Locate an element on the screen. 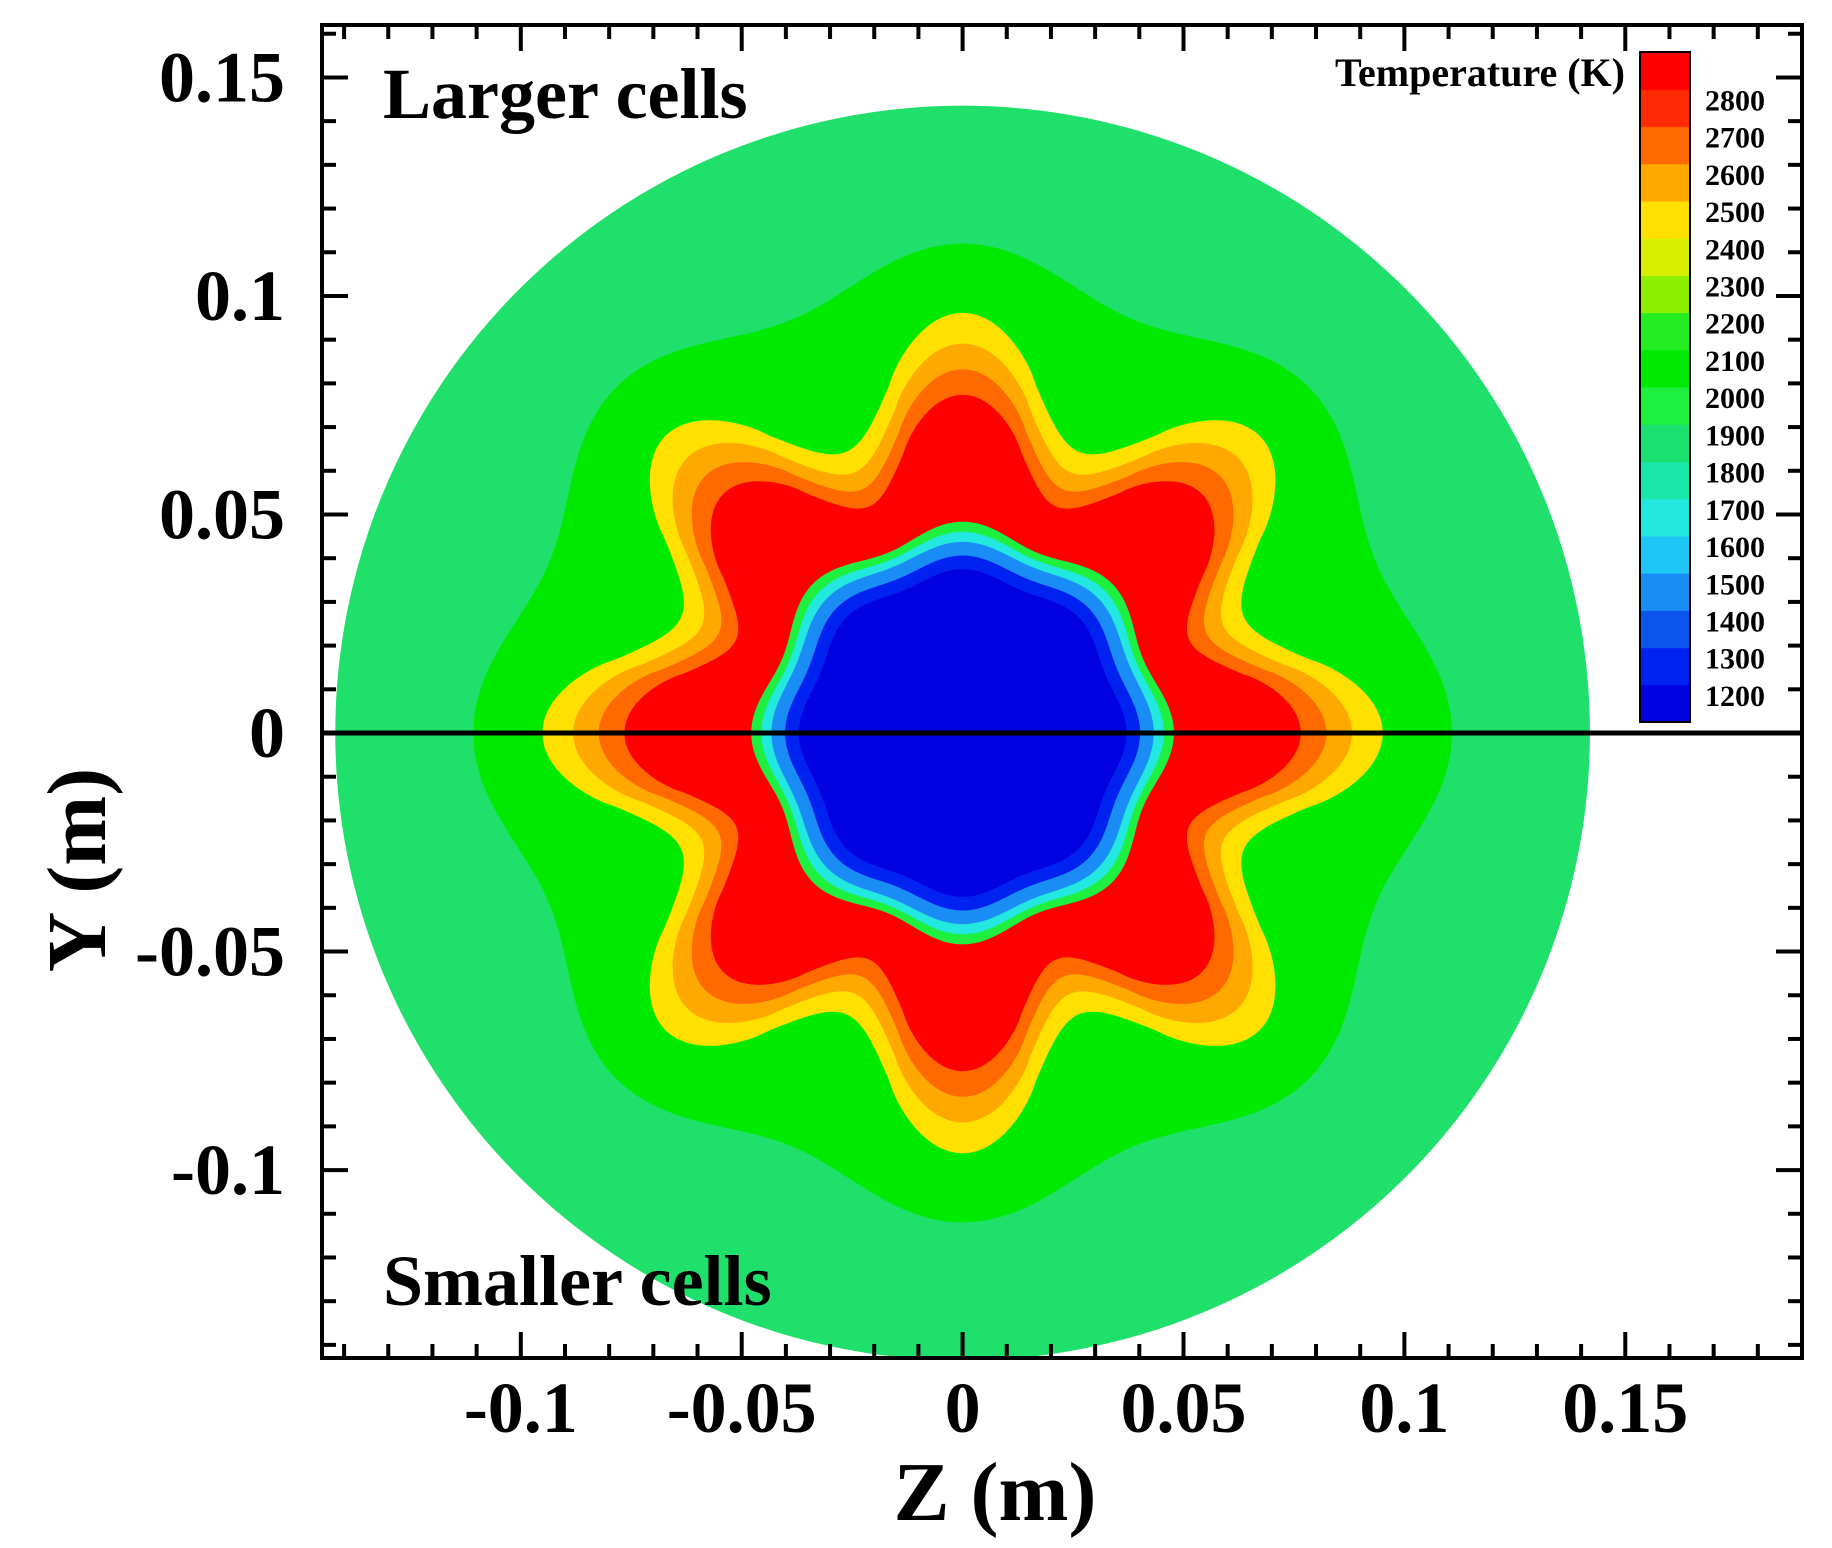  y-axis-label: Y (m) is located at coordinates (77, 870).